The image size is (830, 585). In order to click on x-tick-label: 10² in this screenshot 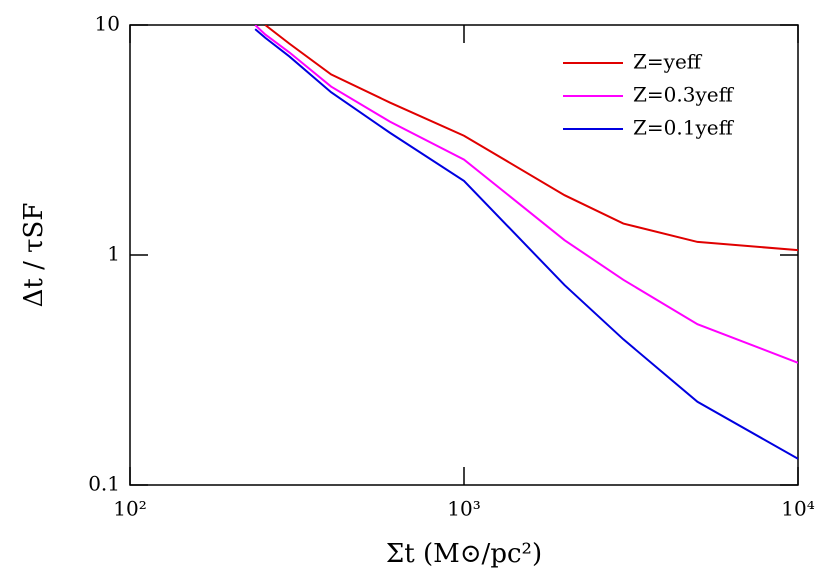, I will do `click(129, 509)`.